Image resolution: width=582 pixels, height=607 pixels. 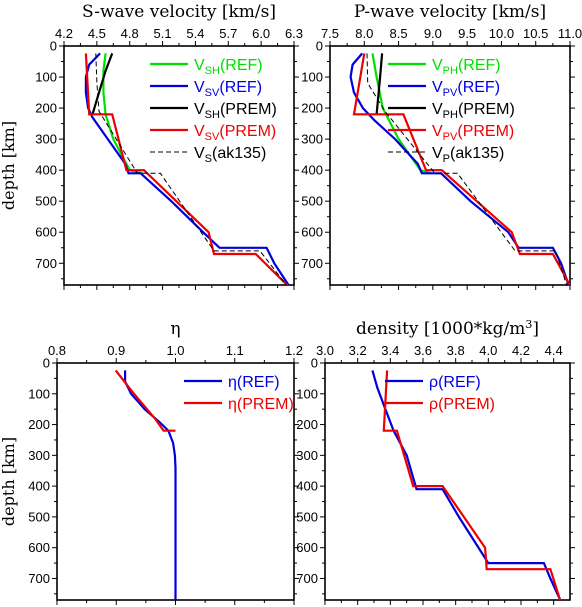 I want to click on x-tick-label: 3.8, so click(x=456, y=350).